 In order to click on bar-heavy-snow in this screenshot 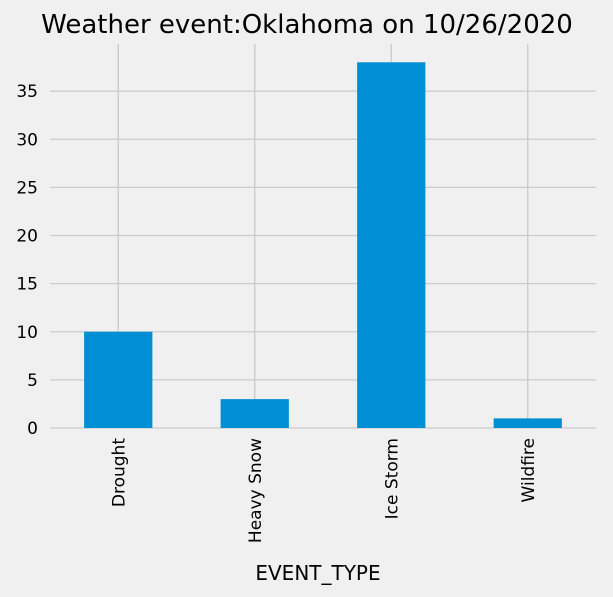, I will do `click(254, 413)`.